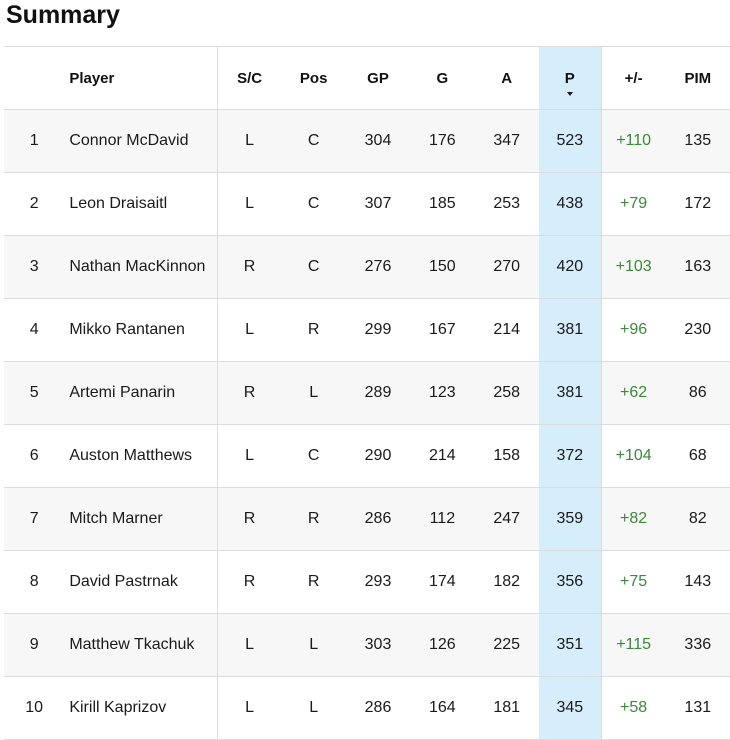 The width and height of the screenshot is (730, 740). Describe the element at coordinates (63, 15) in the screenshot. I see `page-title: Summary` at that location.